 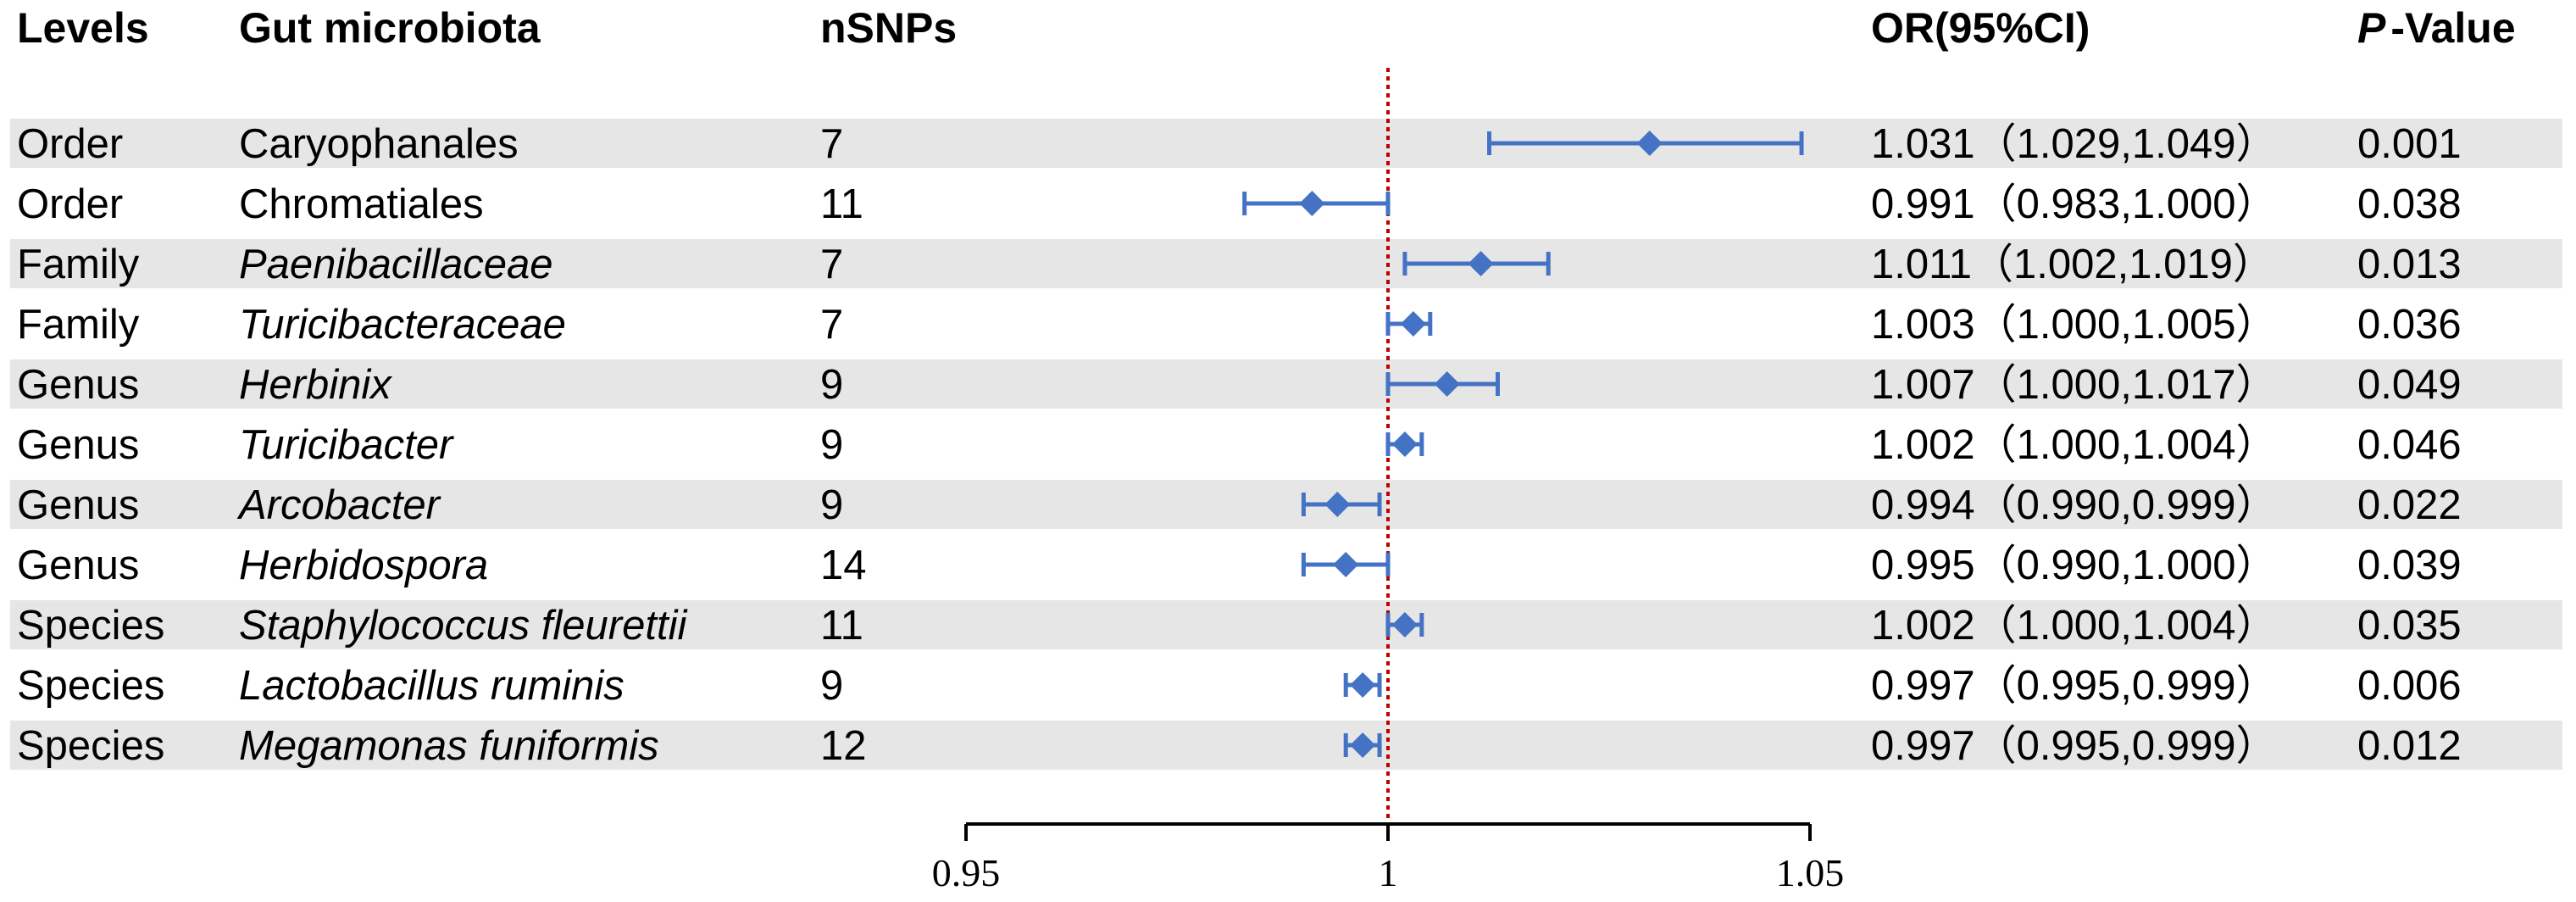 What do you see at coordinates (78, 325) in the screenshot?
I see `level-cell: Family` at bounding box center [78, 325].